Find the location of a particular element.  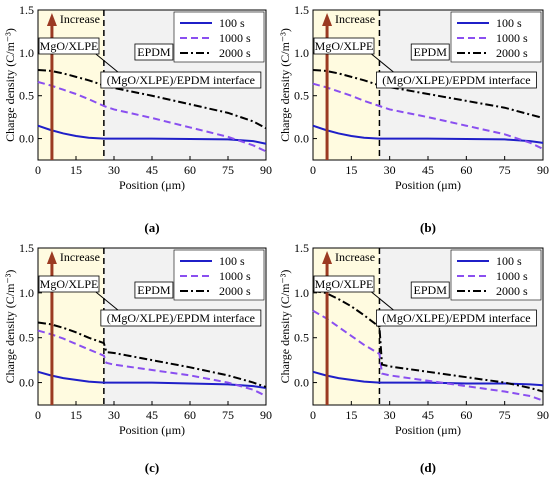

panel-label: (d) is located at coordinates (428, 467).